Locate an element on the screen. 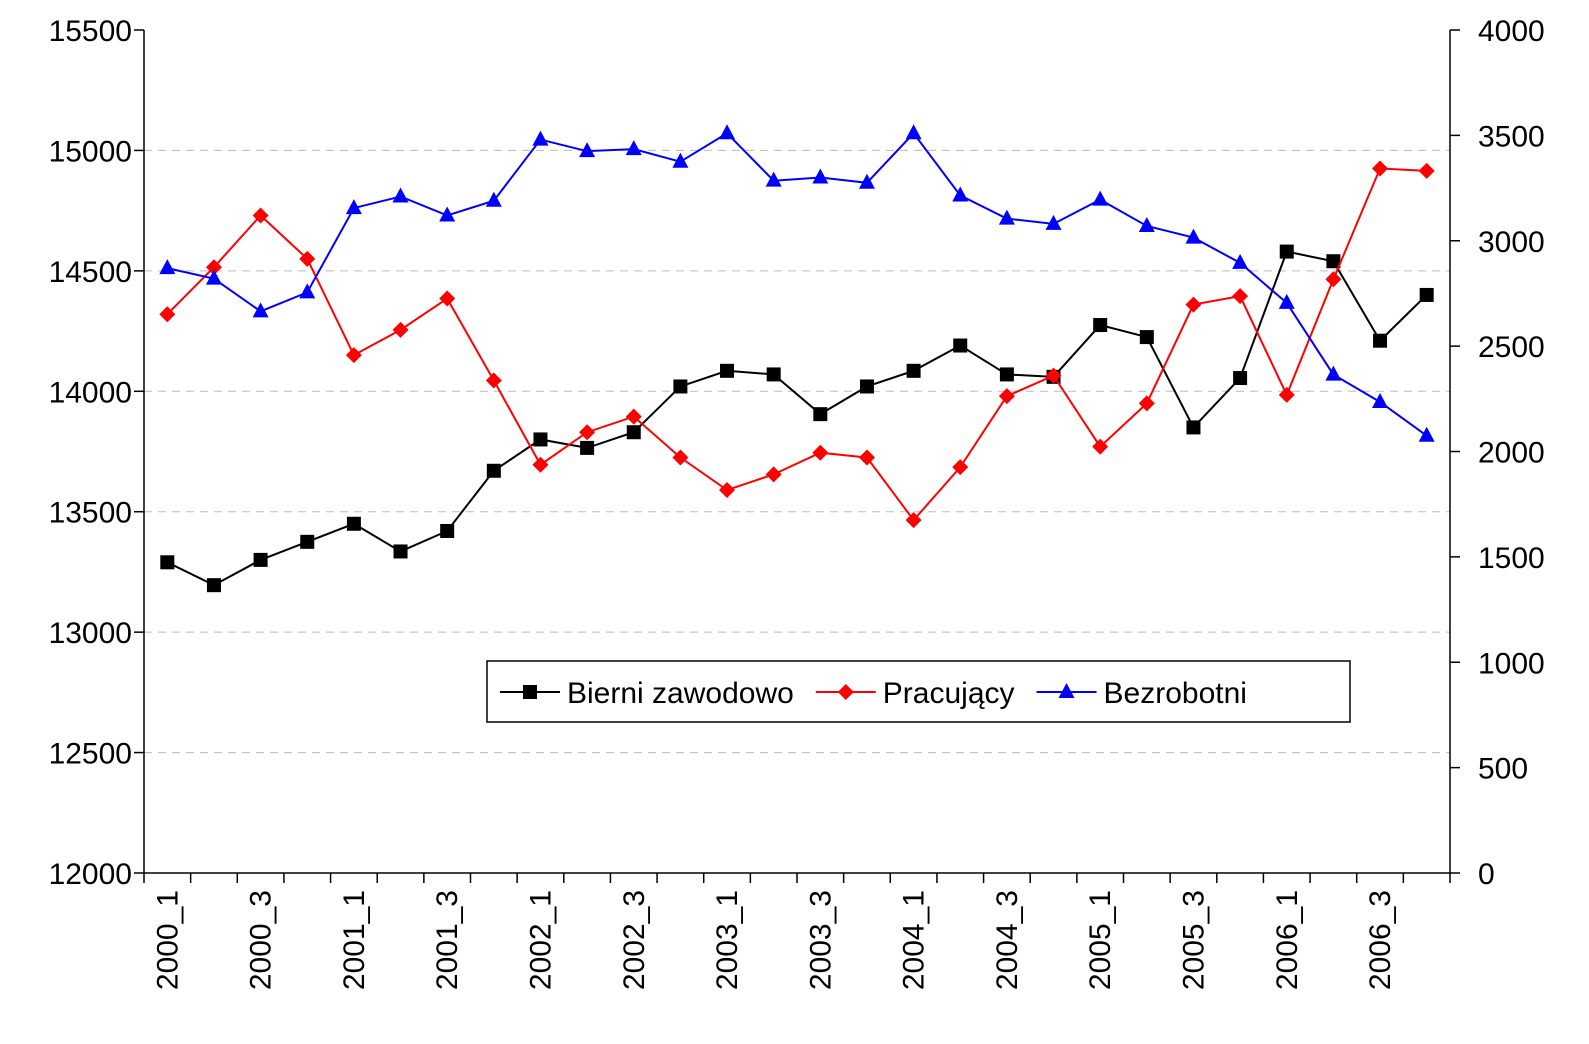  legend-box is located at coordinates (918, 691).